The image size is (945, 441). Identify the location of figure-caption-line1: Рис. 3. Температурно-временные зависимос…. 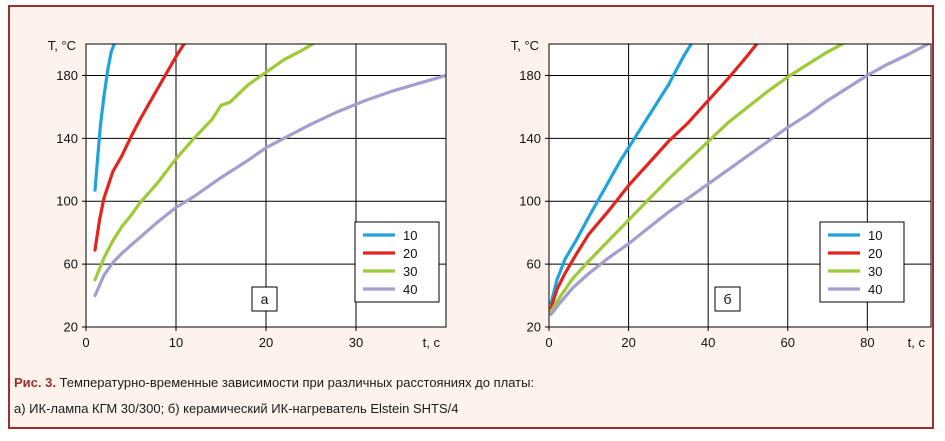
(274, 382).